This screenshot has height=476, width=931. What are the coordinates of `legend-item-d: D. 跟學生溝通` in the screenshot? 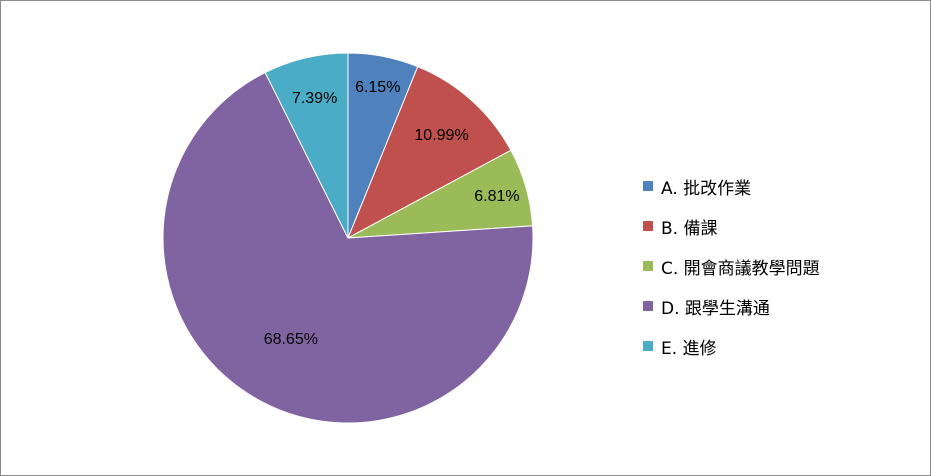 It's located at (731, 306).